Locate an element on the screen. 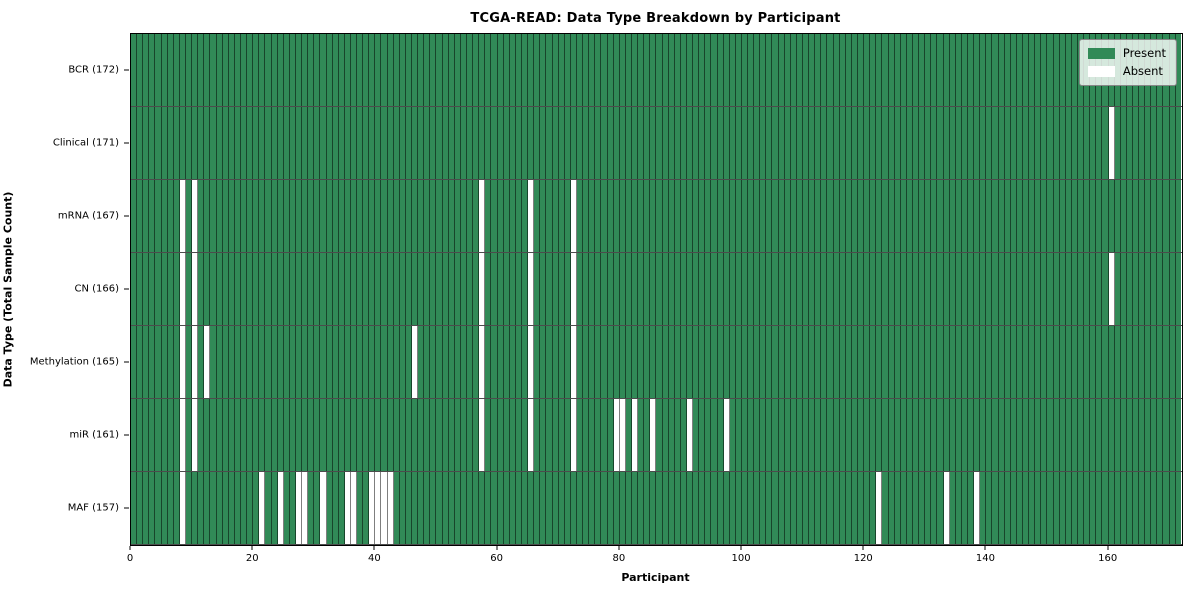 The width and height of the screenshot is (1200, 600). x-tick-label-80: 80 is located at coordinates (619, 558).